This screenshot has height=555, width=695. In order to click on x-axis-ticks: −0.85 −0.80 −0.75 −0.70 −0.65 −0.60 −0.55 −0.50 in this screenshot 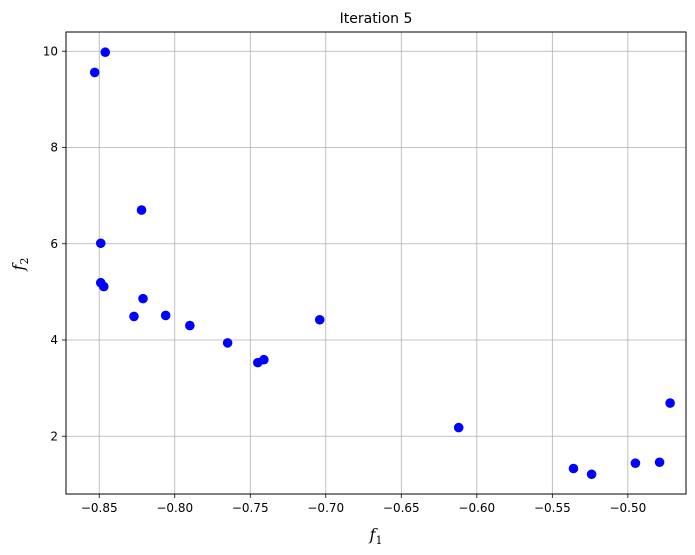, I will do `click(363, 504)`.